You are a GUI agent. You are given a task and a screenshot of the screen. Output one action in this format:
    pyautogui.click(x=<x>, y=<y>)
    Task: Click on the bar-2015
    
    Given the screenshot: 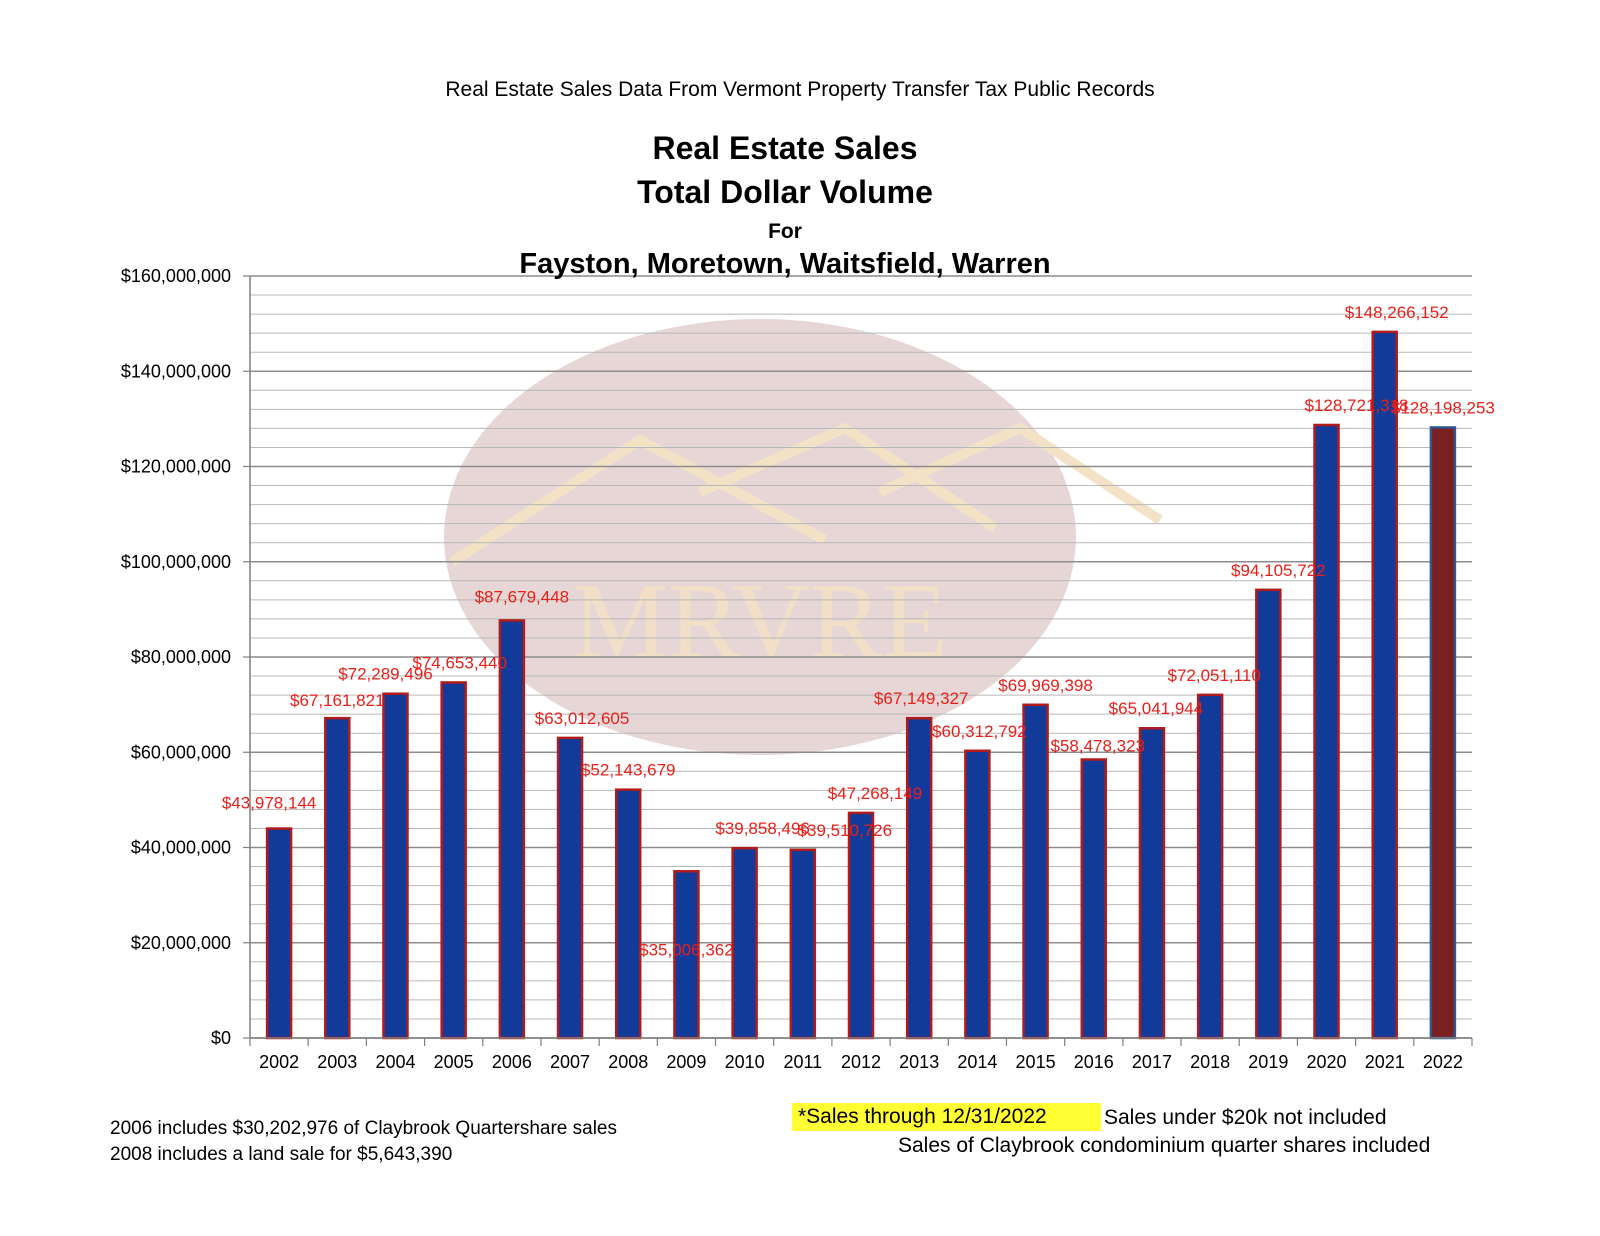 What is the action you would take?
    pyautogui.click(x=1035, y=871)
    